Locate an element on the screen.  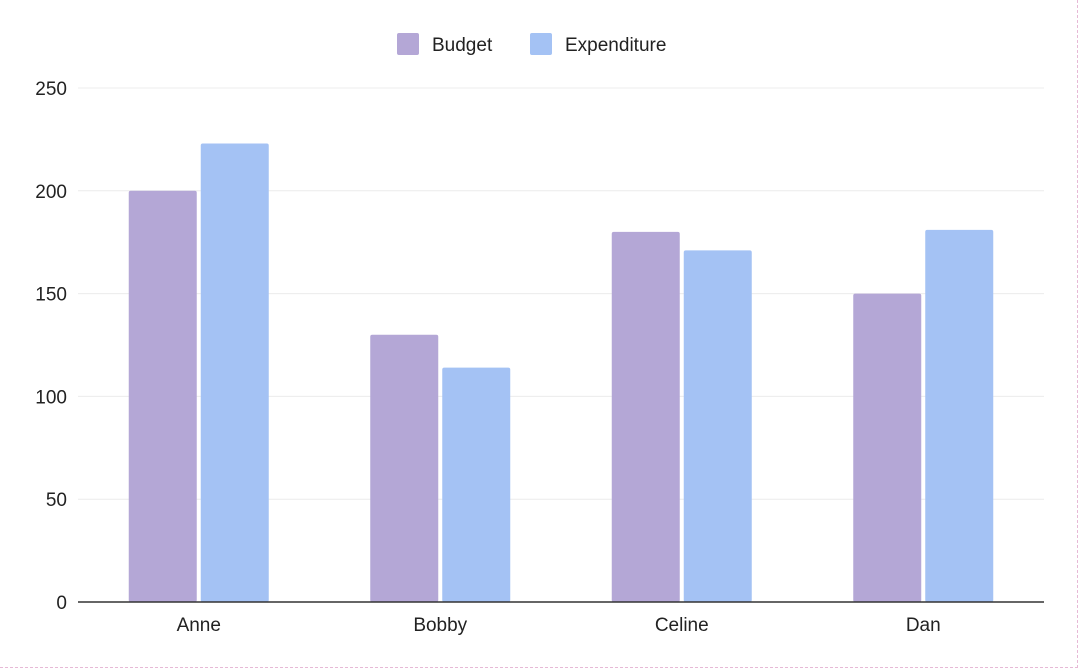
x-tick-label: Celine is located at coordinates (682, 625).